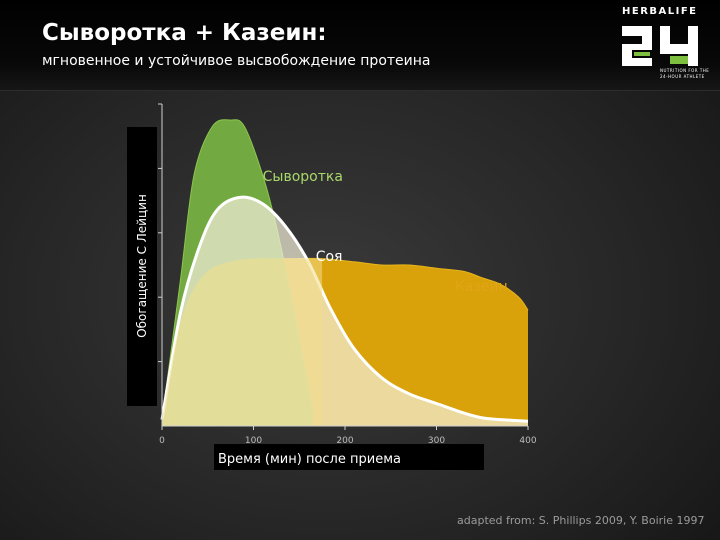 This screenshot has width=720, height=540. Describe the element at coordinates (660, 46) in the screenshot. I see `logo-24-graphic` at that location.